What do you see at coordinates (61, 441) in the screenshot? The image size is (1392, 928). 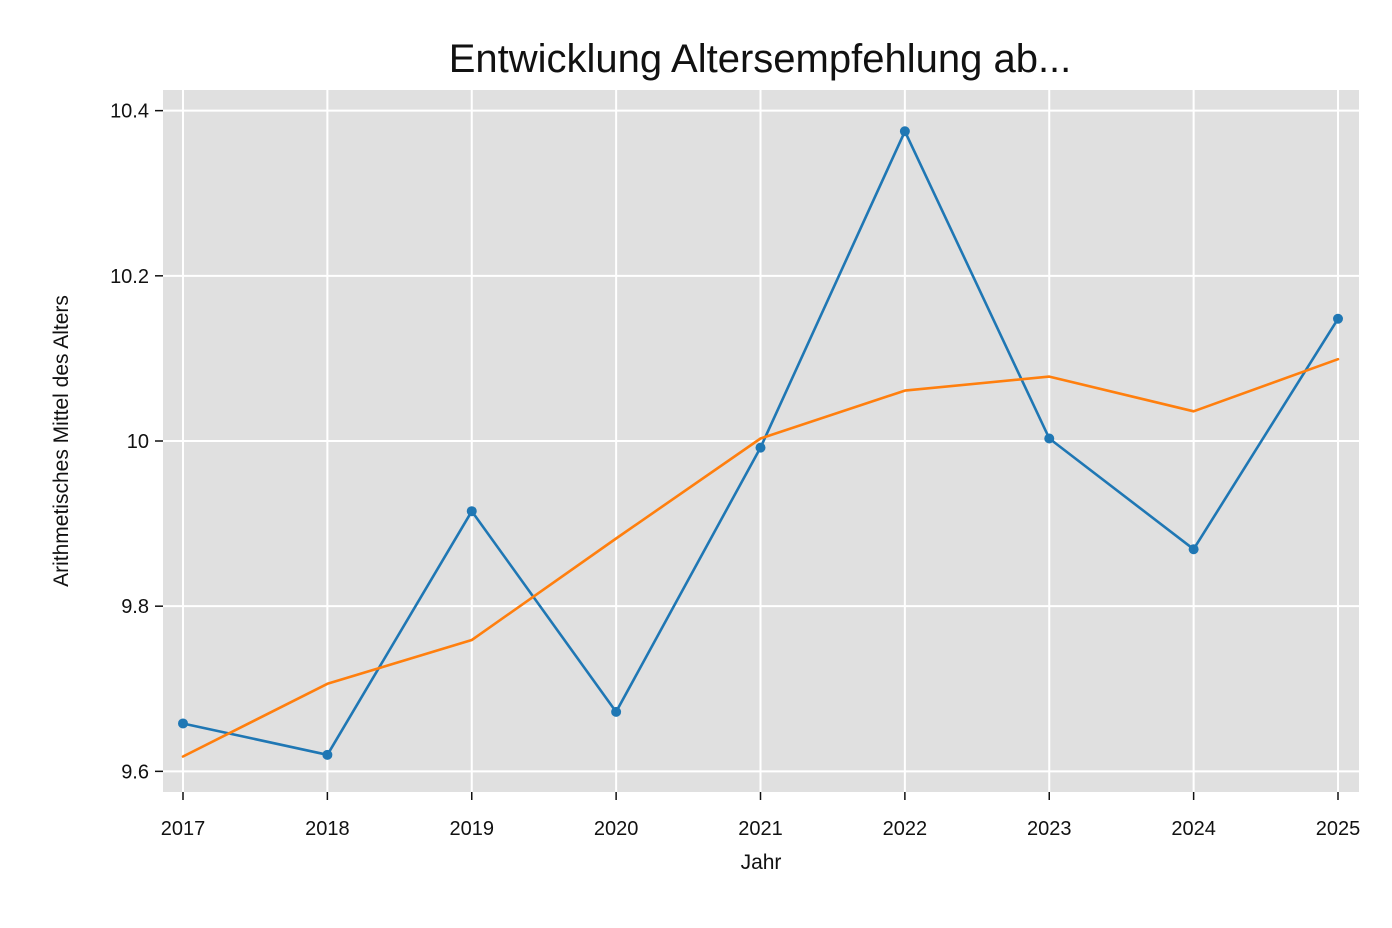 I see `y-axis-label: Arithmetisches Mittel des Alters` at bounding box center [61, 441].